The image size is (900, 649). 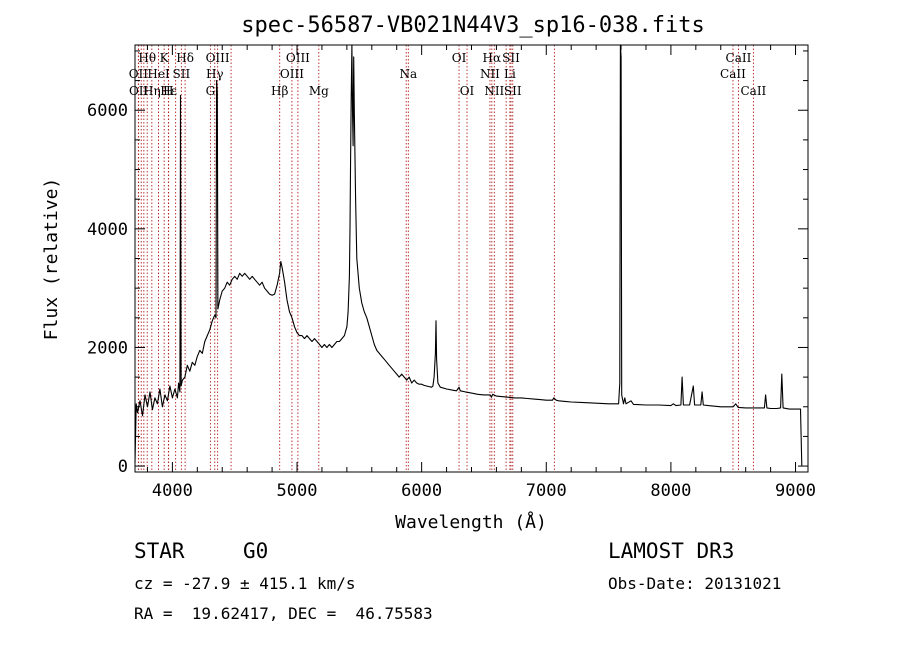 I want to click on x-tick-label: 8000, so click(x=670, y=491).